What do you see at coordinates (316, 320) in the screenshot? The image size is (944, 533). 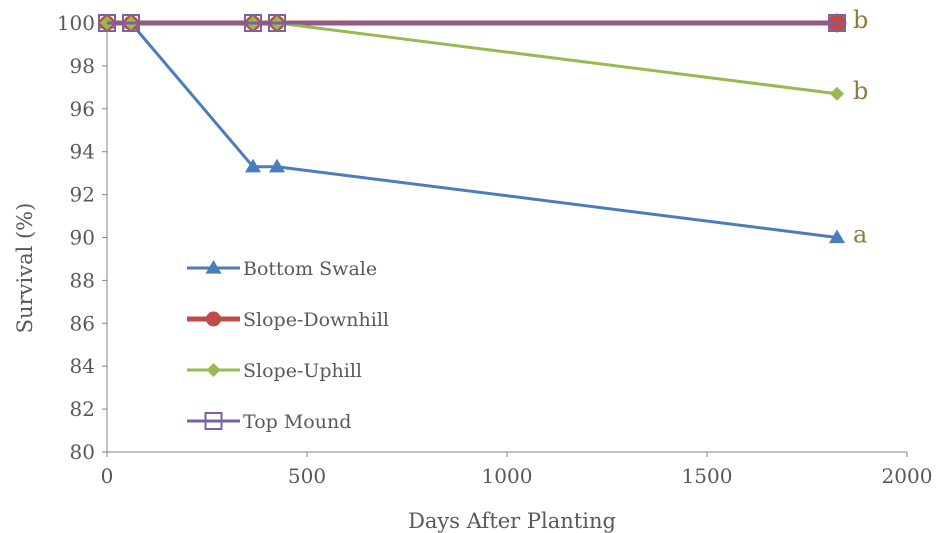 I see `legend-label: Slope-Downhill` at bounding box center [316, 320].